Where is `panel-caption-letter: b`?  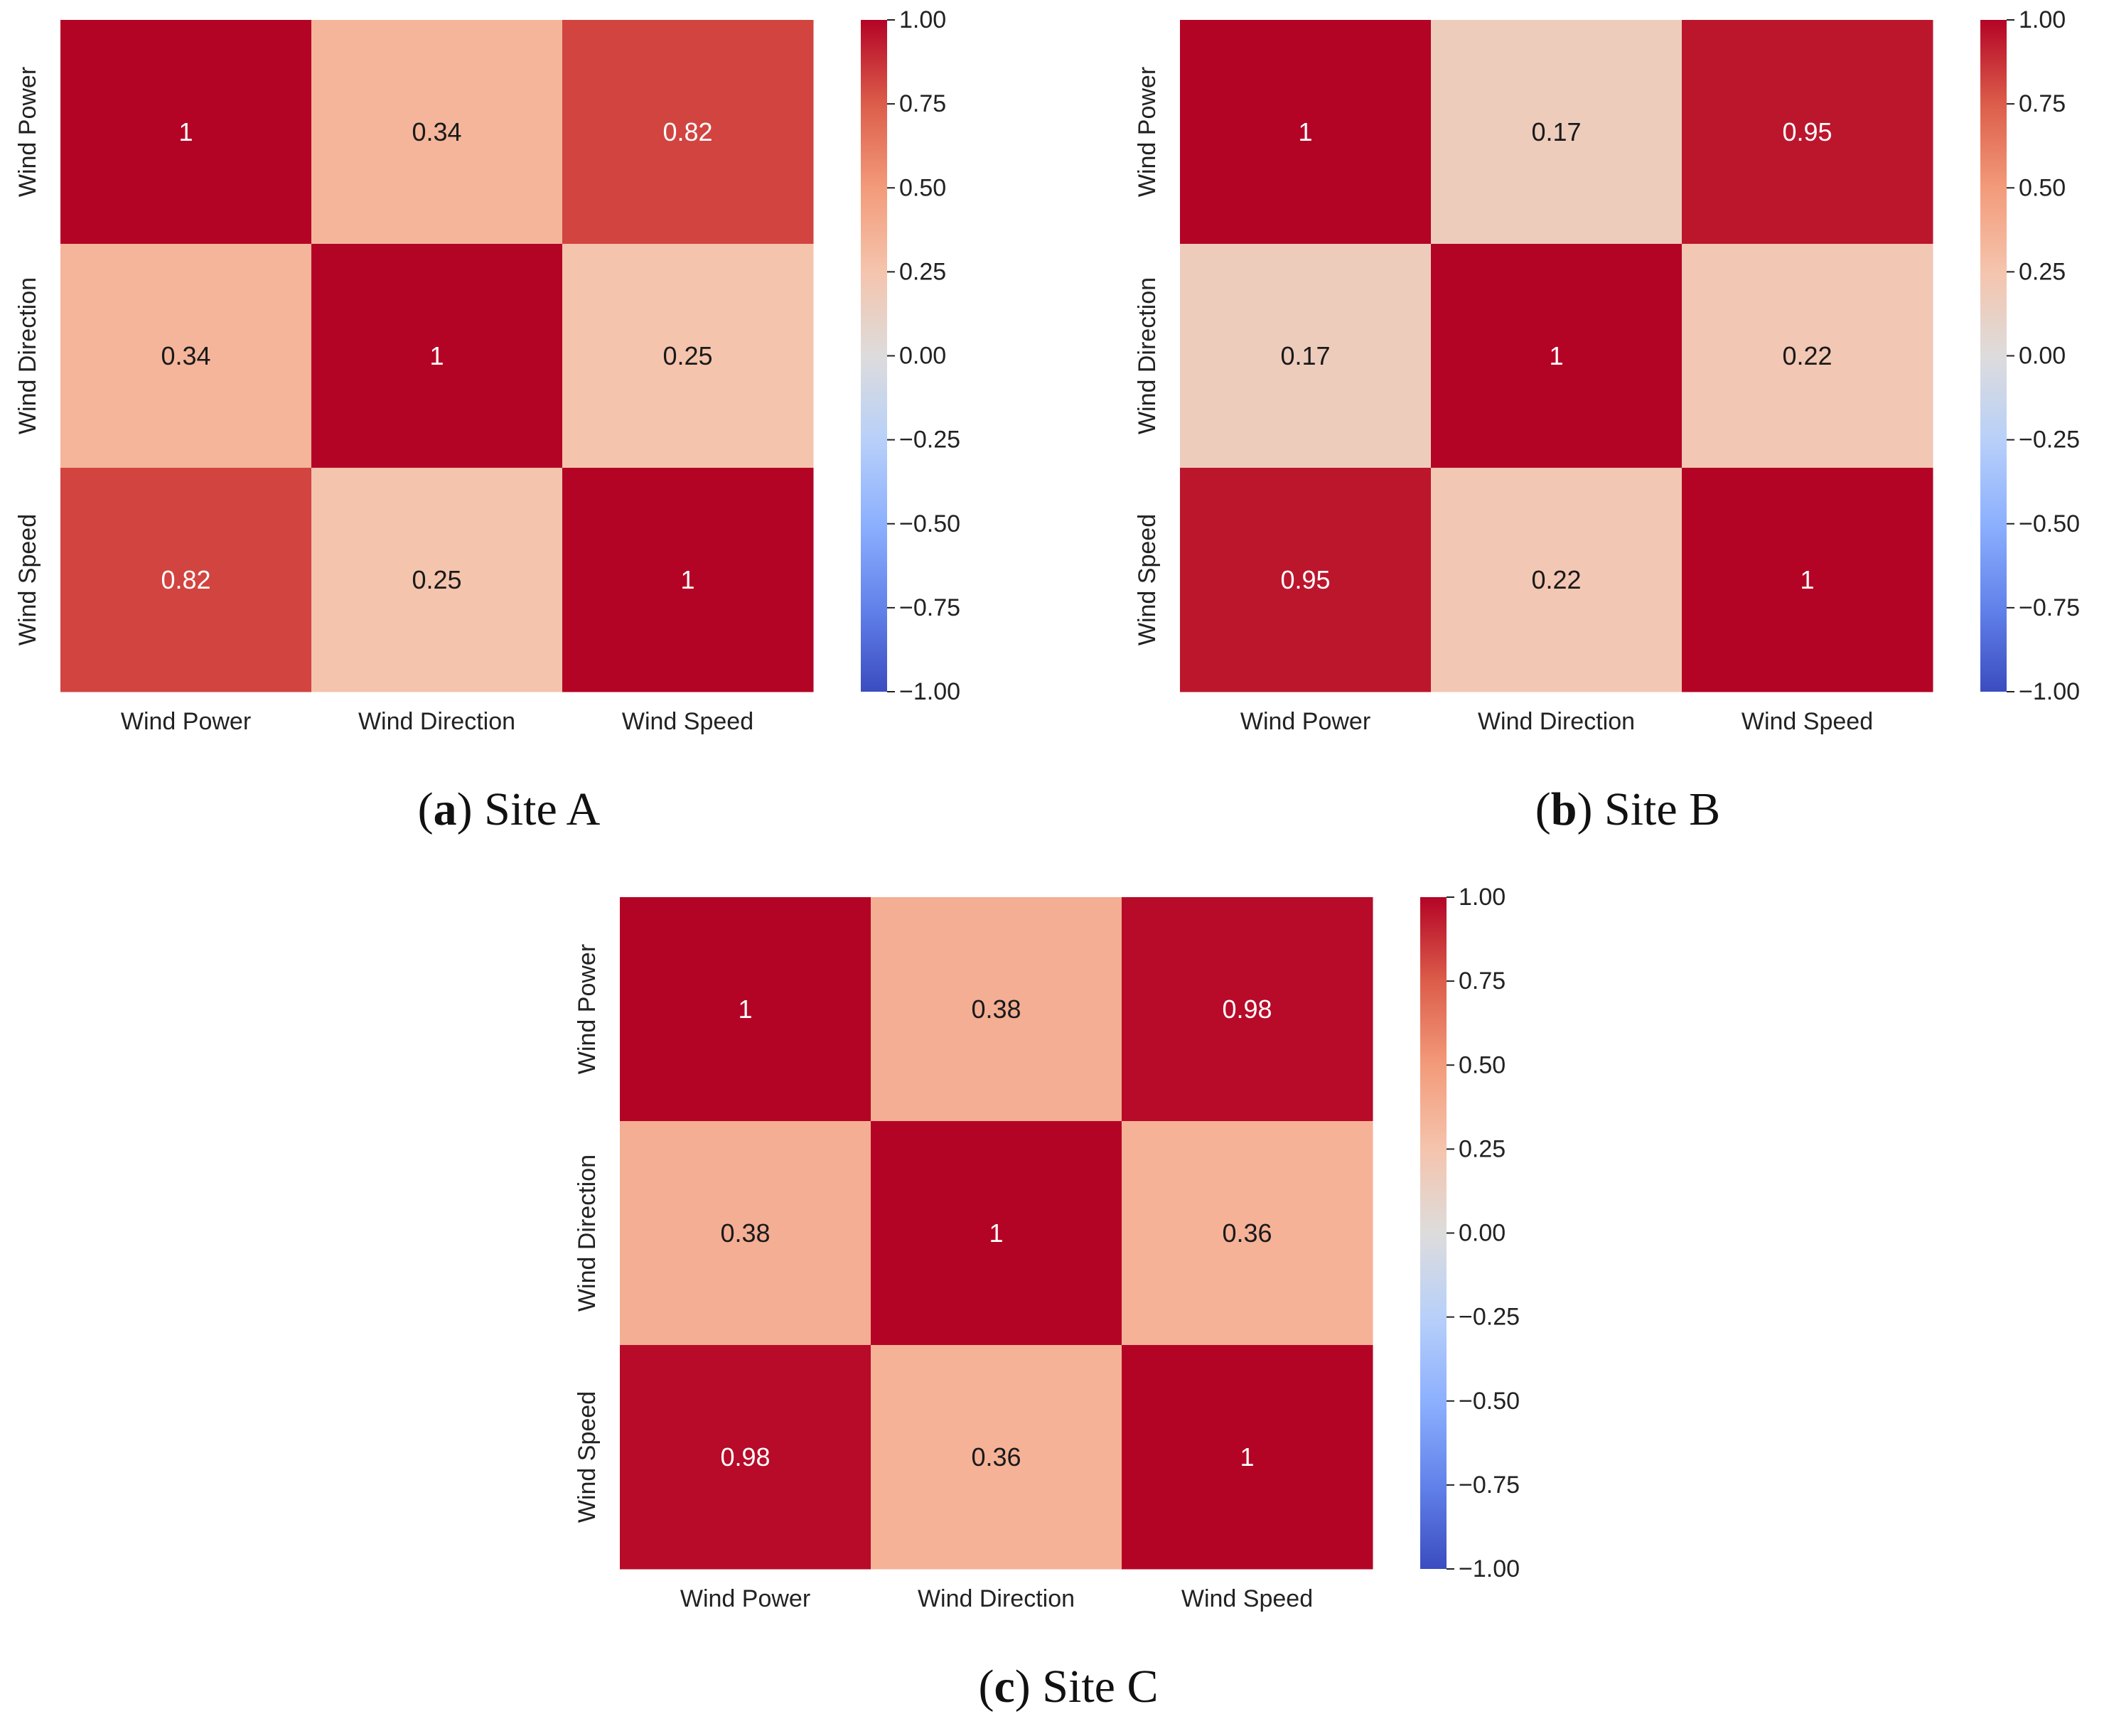
panel-caption-letter: b is located at coordinates (1564, 809).